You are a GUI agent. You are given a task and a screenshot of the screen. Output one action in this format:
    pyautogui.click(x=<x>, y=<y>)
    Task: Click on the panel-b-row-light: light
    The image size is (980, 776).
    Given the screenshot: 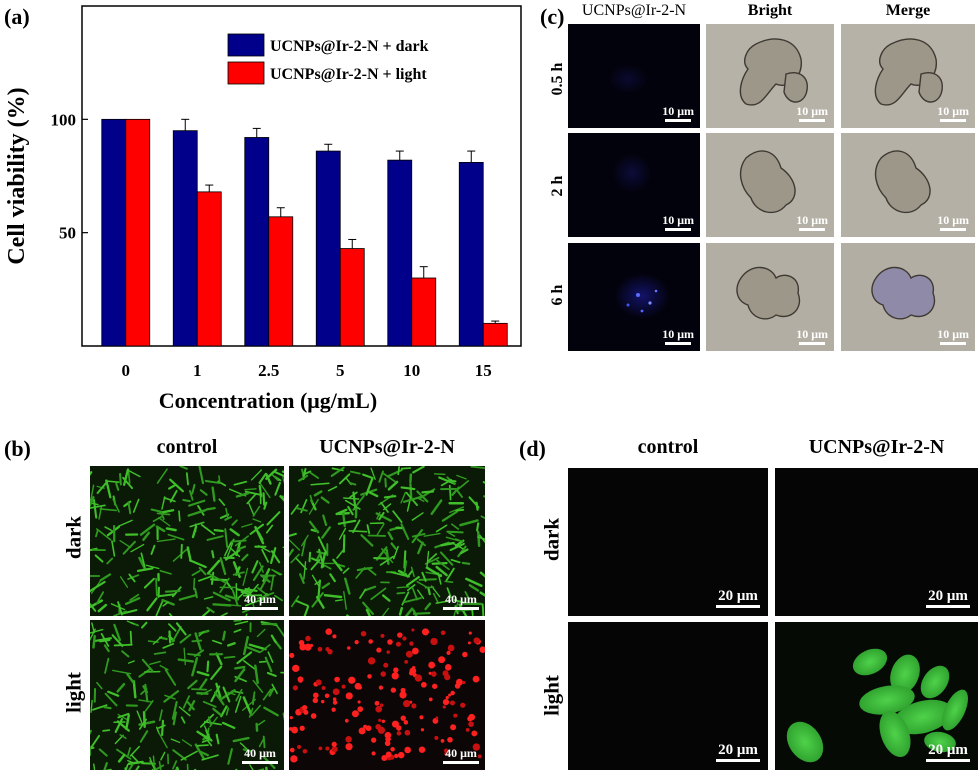 What is the action you would take?
    pyautogui.click(x=73, y=692)
    